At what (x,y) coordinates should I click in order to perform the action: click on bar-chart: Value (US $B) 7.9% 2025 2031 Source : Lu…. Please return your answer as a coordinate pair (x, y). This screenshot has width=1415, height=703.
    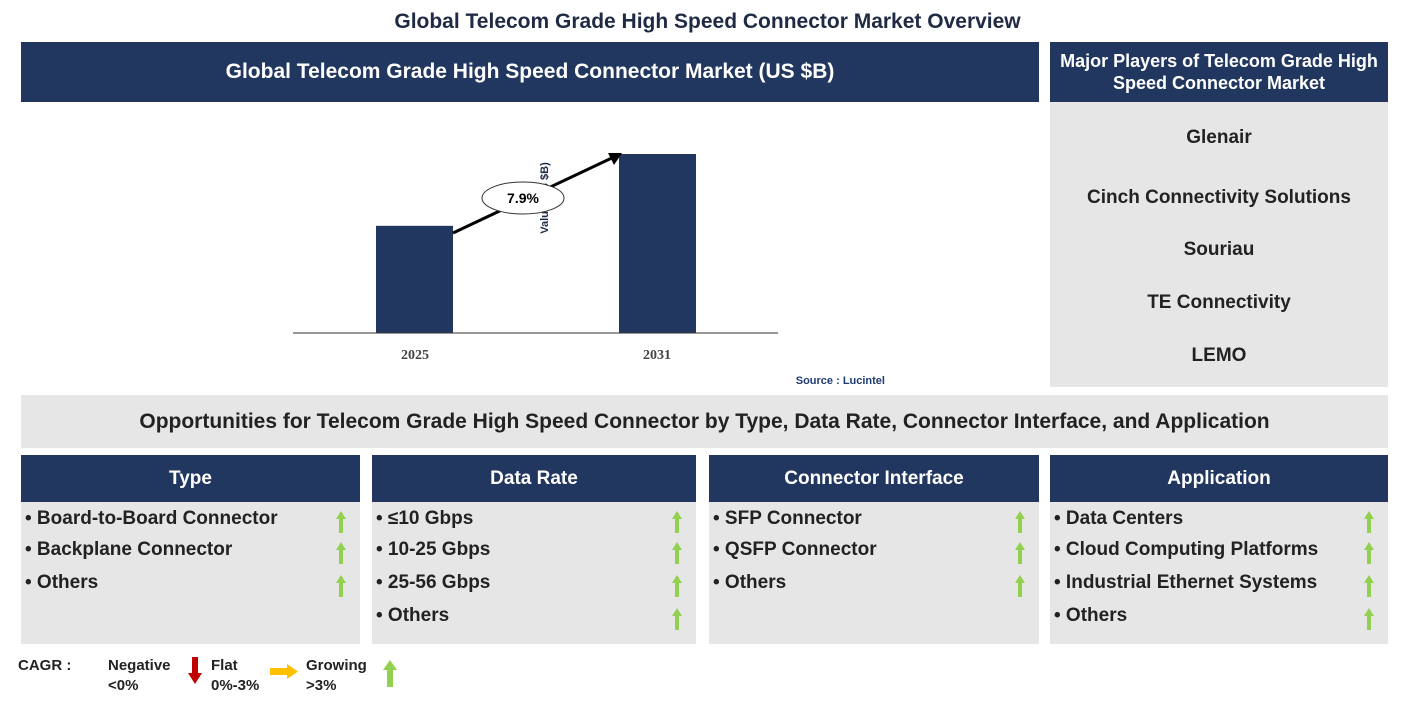
    Looking at the image, I should click on (589, 270).